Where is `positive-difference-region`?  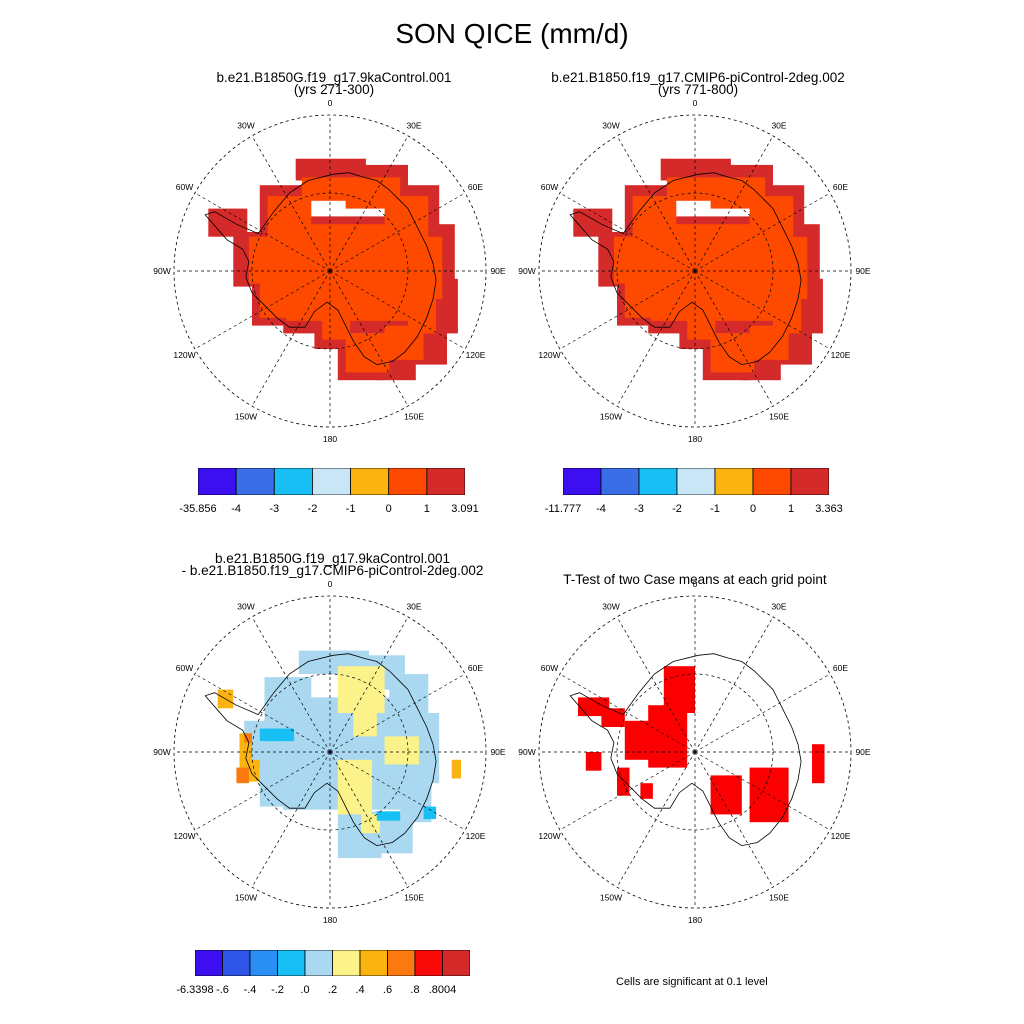 positive-difference-region is located at coordinates (365, 721).